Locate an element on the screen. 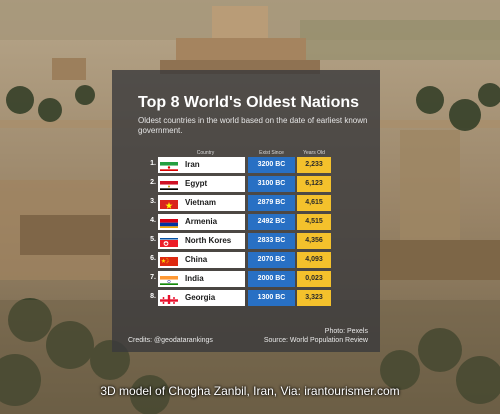 Image resolution: width=500 pixels, height=414 pixels. china-flag-icon is located at coordinates (169, 260).